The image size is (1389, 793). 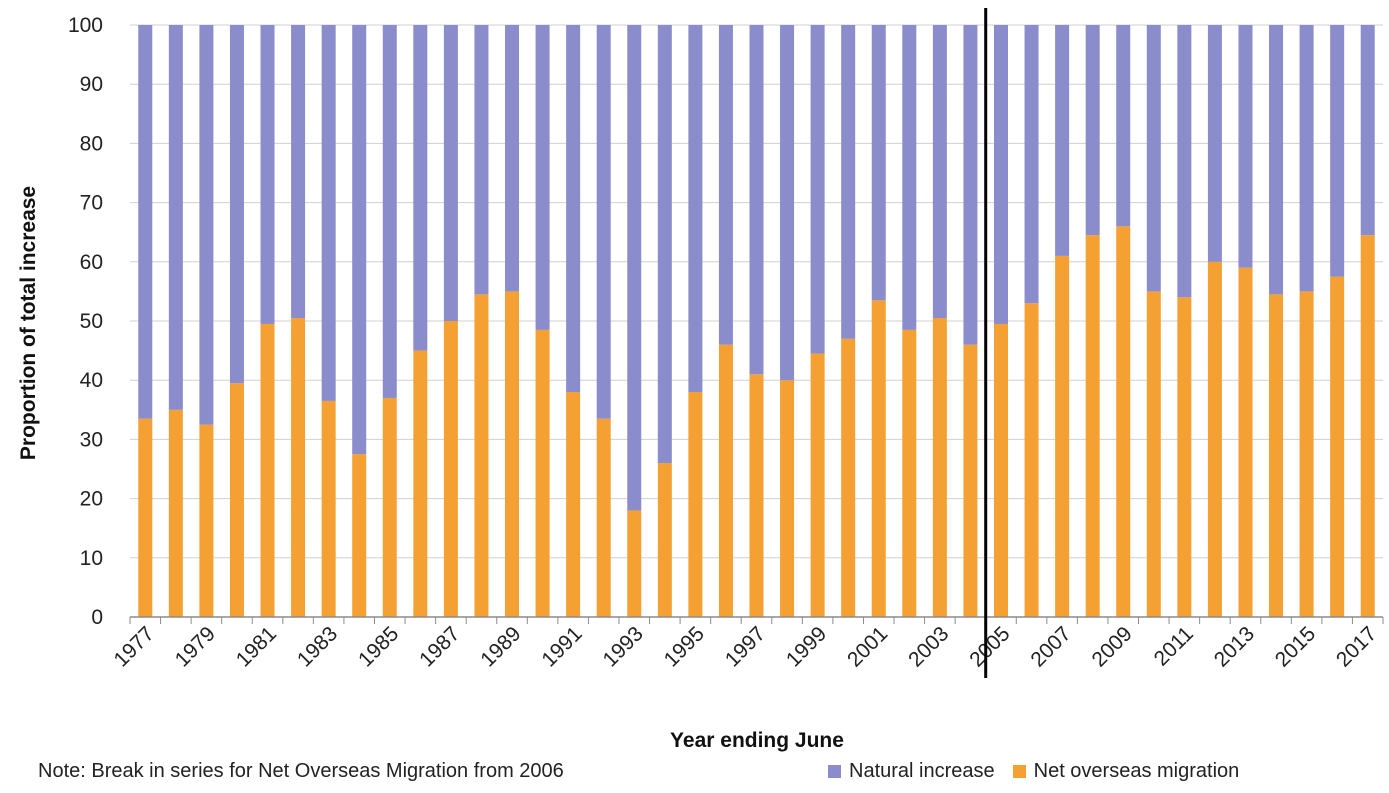 What do you see at coordinates (1136, 771) in the screenshot?
I see `legend-label-net-overseas-migration: Net overseas migration` at bounding box center [1136, 771].